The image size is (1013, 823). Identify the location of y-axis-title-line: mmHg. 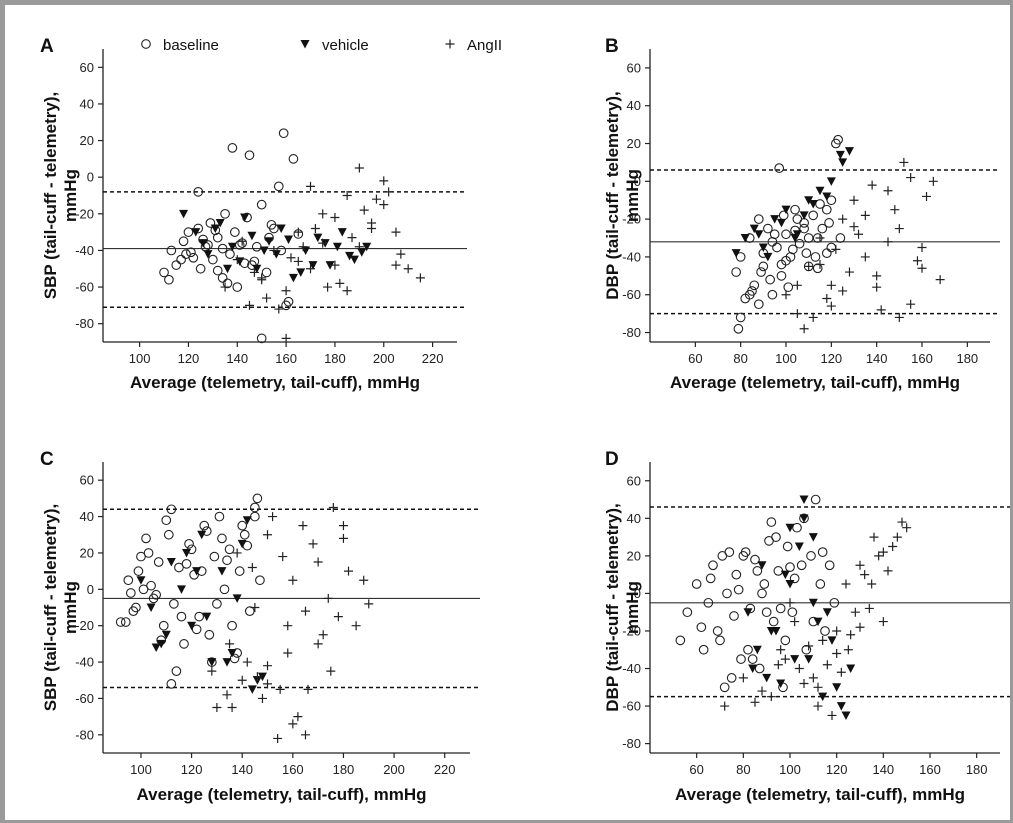
(70, 607).